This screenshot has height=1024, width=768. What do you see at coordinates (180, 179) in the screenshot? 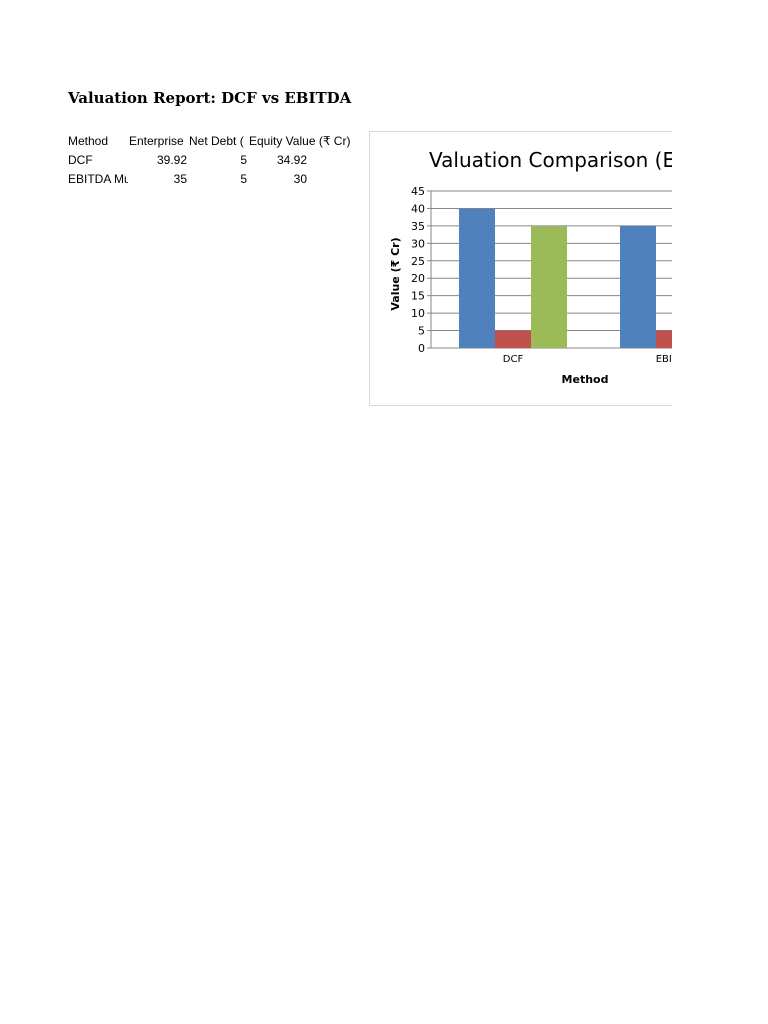
I see `cell-enterprise-value: 35` at bounding box center [180, 179].